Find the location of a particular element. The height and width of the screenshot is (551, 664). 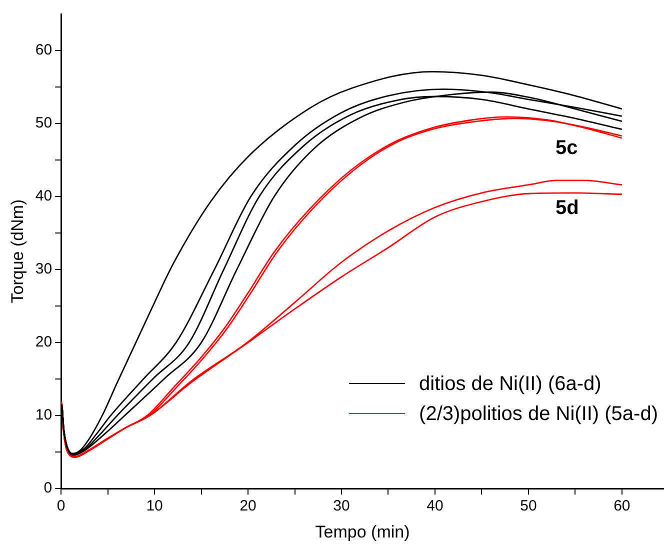

x-tick-label: 0 is located at coordinates (61, 506).